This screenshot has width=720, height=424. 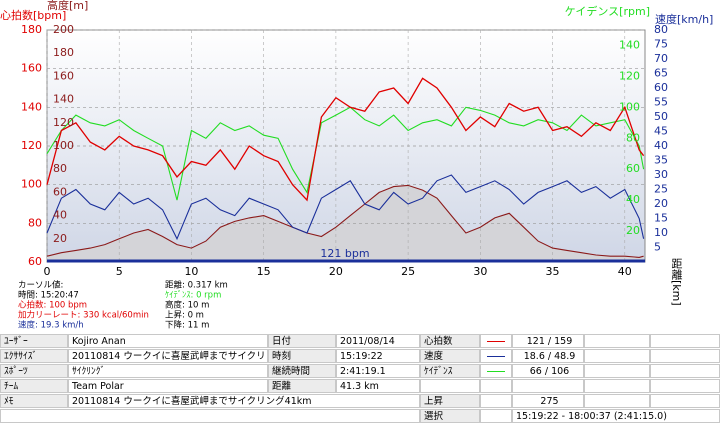 I want to click on value-cell: 20110814 ウークイに喜屋武岬までサイクリング, so click(x=168, y=356).